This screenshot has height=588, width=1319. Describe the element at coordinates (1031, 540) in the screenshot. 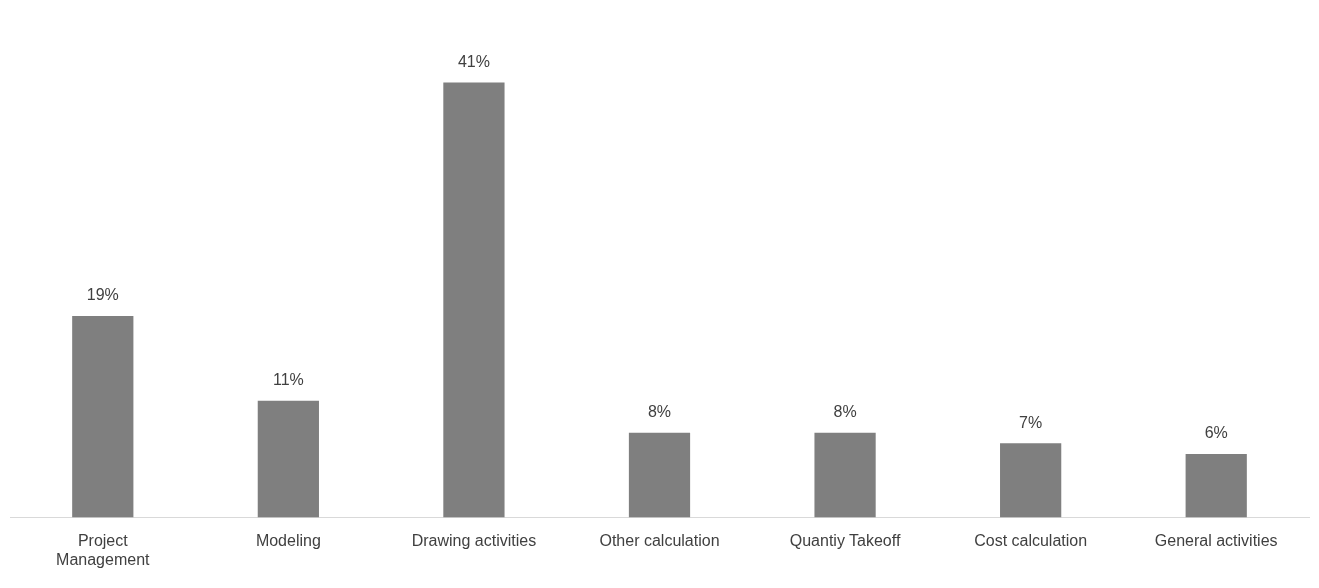

I see `x-tick-label: Cost calculation` at that location.